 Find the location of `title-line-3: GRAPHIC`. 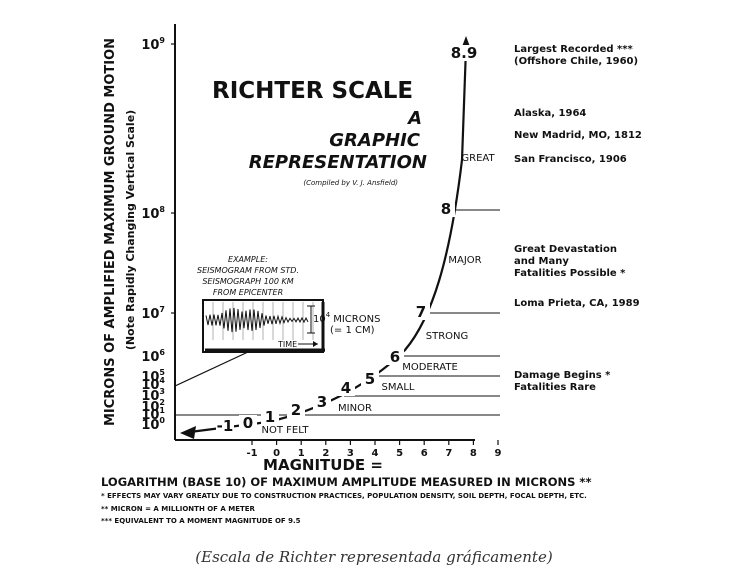

title-line-3: GRAPHIC is located at coordinates (375, 140).